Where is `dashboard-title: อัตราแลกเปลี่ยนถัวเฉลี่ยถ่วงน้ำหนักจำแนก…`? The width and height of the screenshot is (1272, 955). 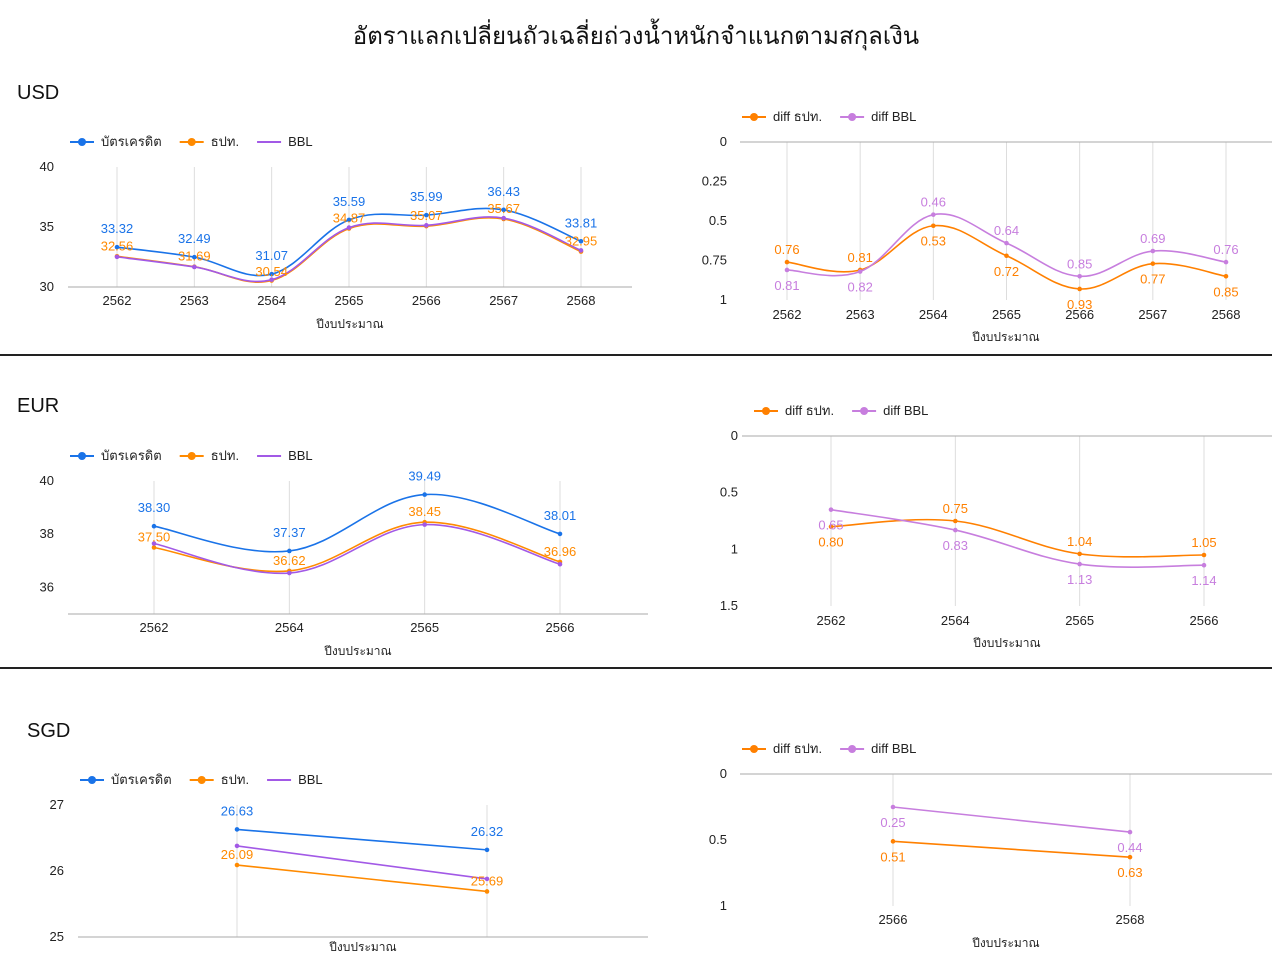 dashboard-title: อัตราแลกเปลี่ยนถัวเฉลี่ยถ่วงน้ำหนักจำแนก… is located at coordinates (636, 36).